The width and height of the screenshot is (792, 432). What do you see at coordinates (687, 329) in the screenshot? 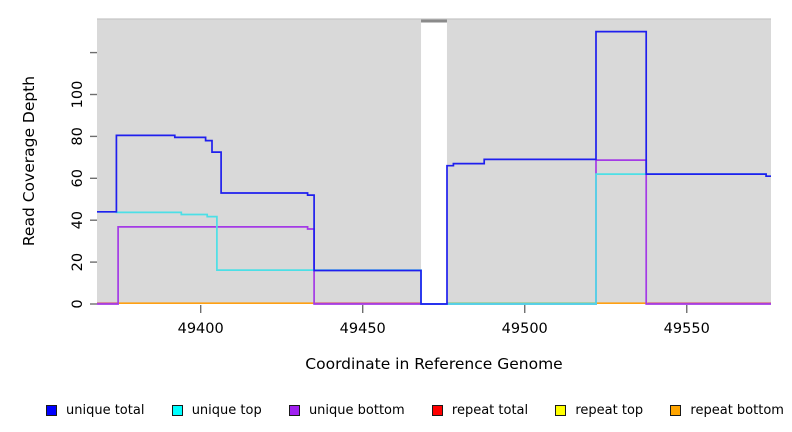
I see `x-tick-label: 49550` at bounding box center [687, 329].